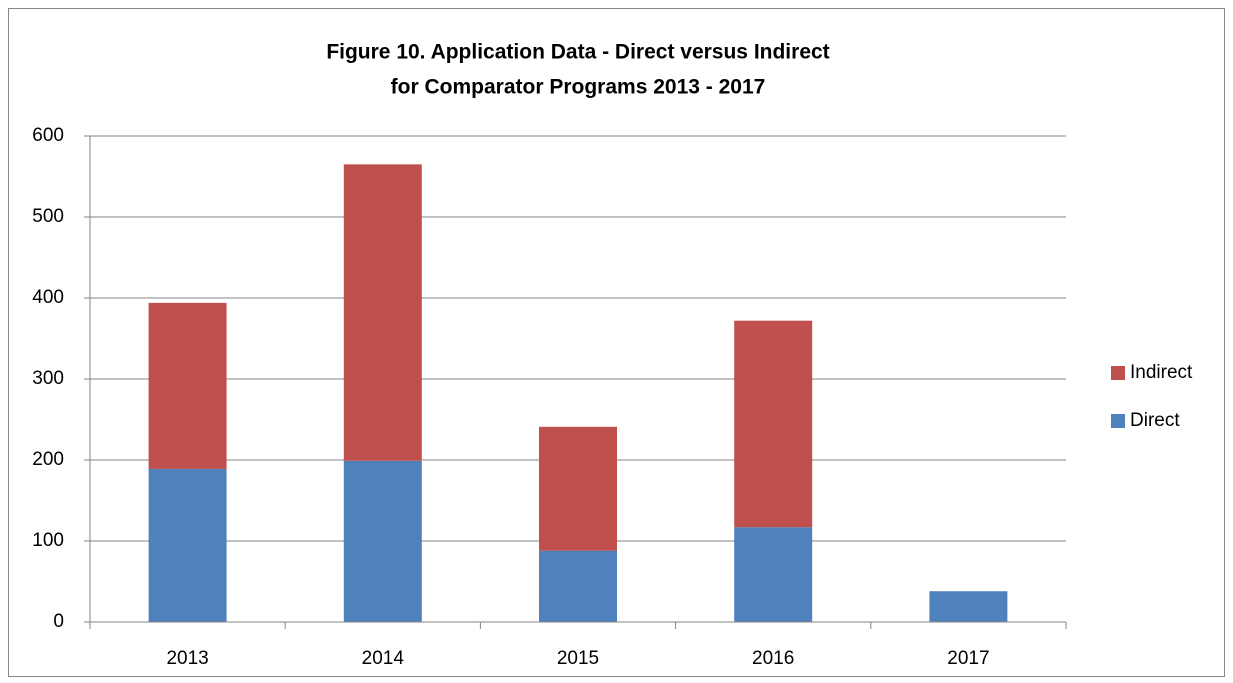 This screenshot has width=1233, height=683. What do you see at coordinates (1155, 420) in the screenshot?
I see `legend-label: Direct` at bounding box center [1155, 420].